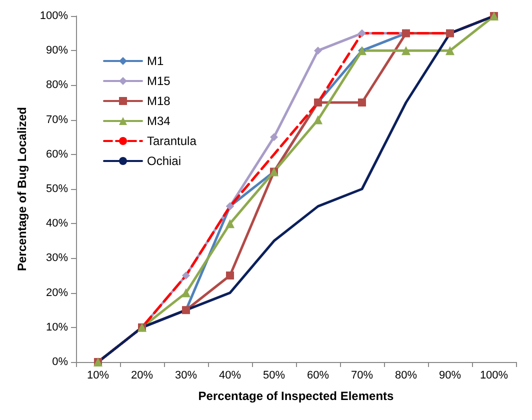 The height and width of the screenshot is (420, 532). Describe the element at coordinates (230, 376) in the screenshot. I see `x-tick-label: 40%` at that location.